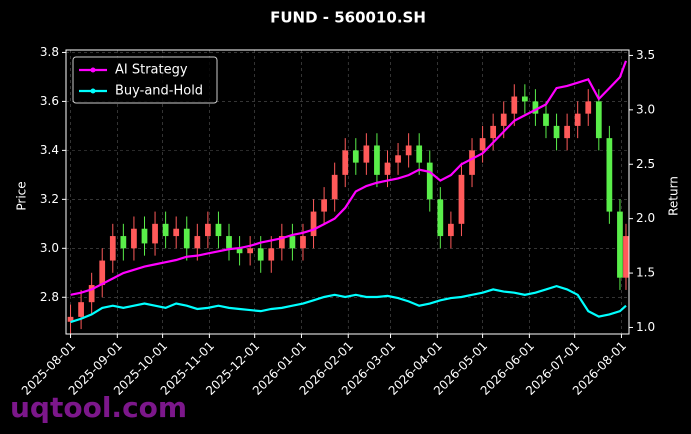  I want to click on y-tick-label: 3.4, so click(49, 150).